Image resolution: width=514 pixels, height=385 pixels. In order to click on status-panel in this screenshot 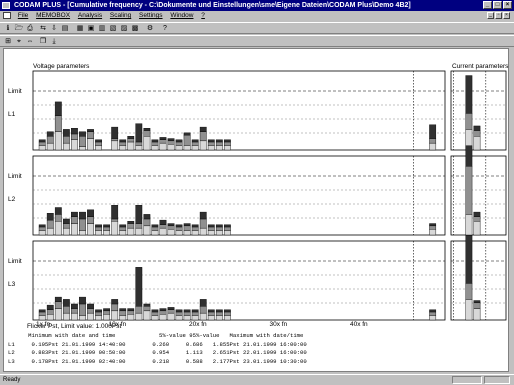, I will do `click(497, 380)`.